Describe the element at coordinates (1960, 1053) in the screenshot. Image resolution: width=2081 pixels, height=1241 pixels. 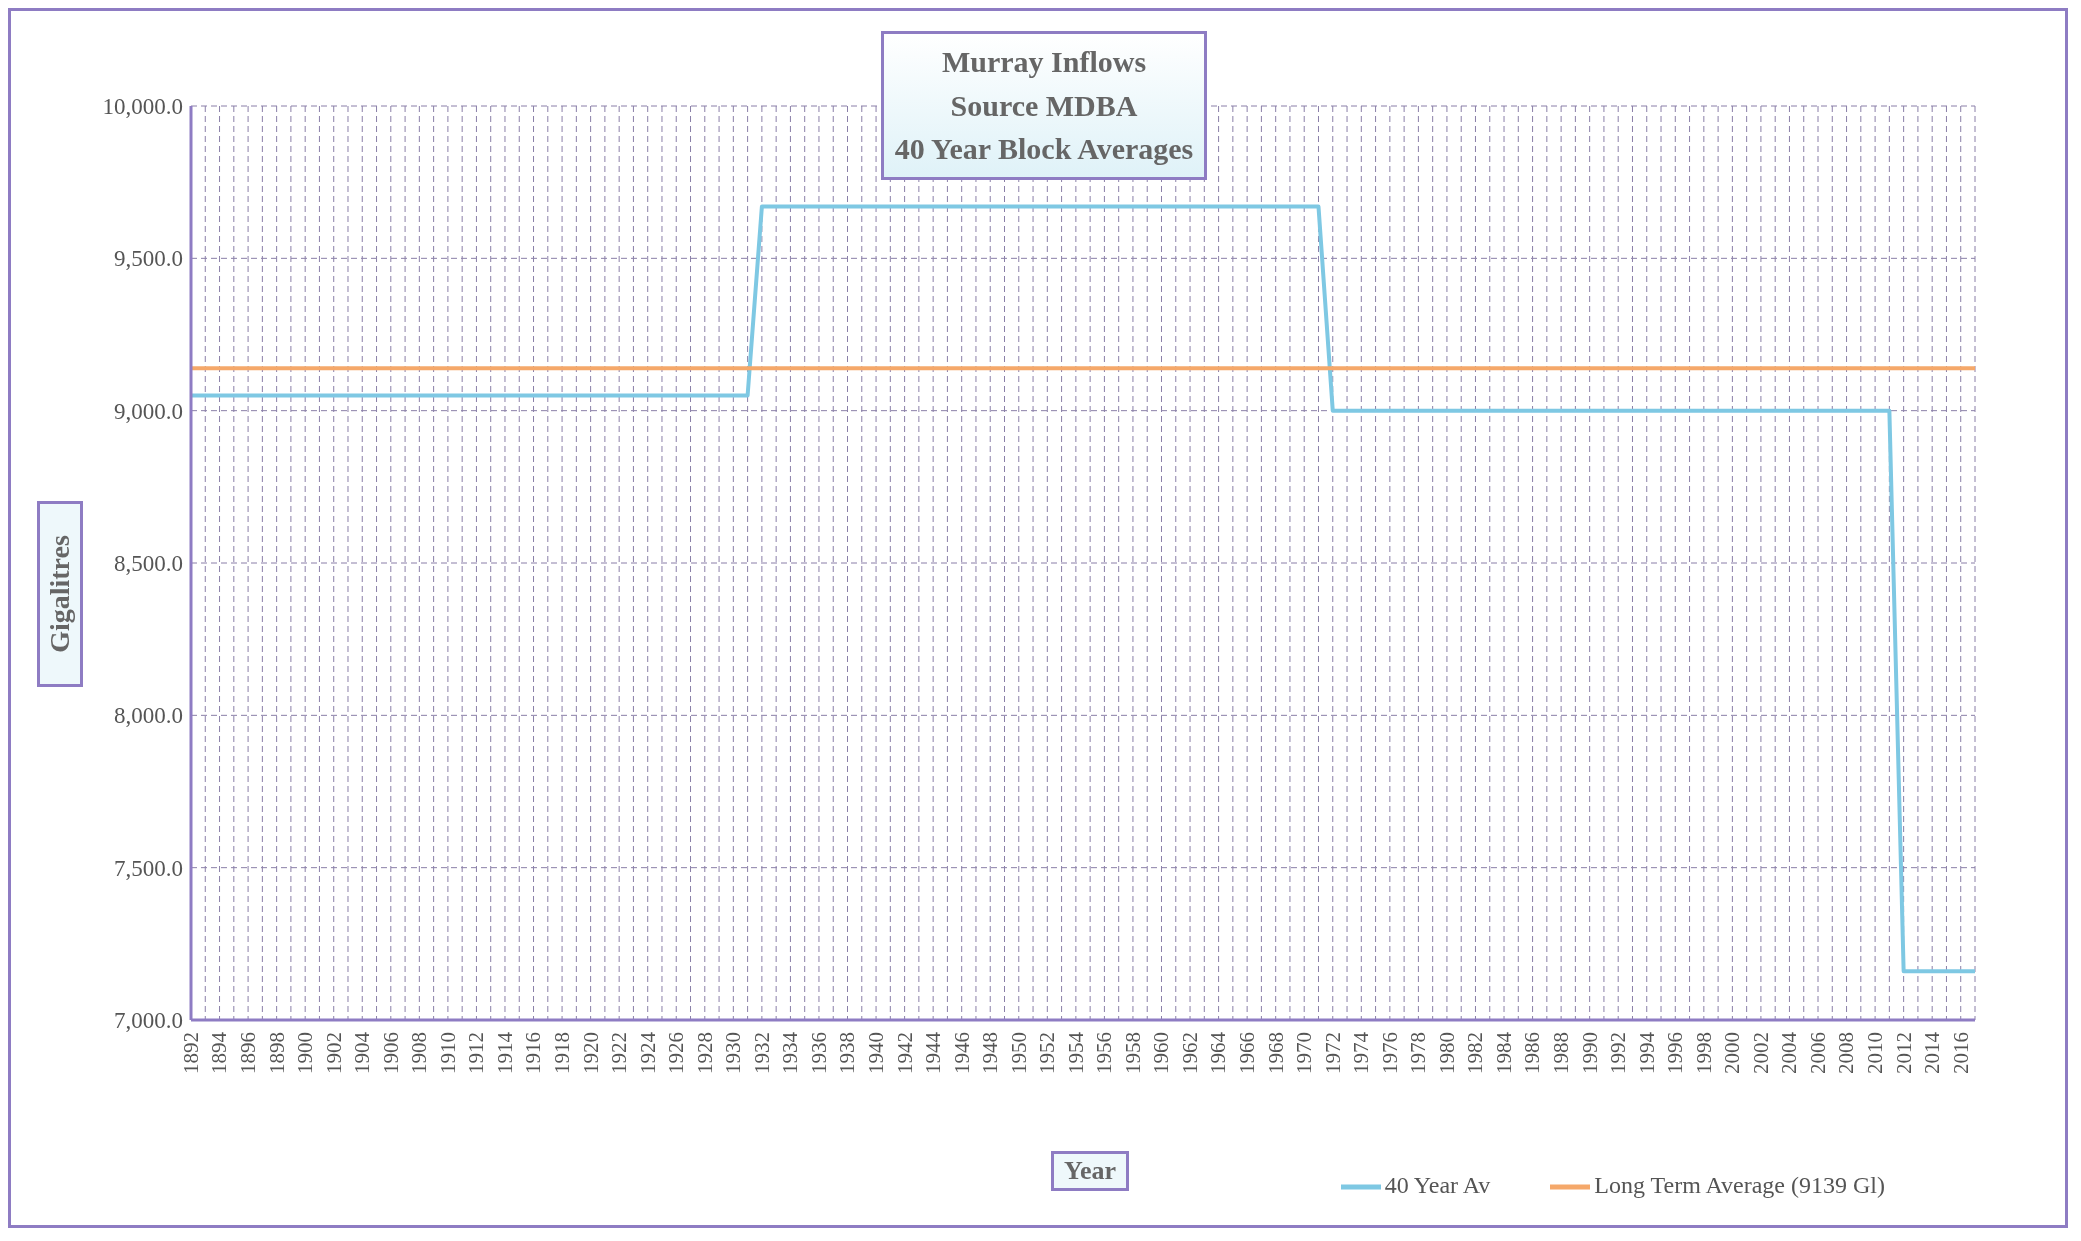
I see `x-tick-label: 2016` at that location.